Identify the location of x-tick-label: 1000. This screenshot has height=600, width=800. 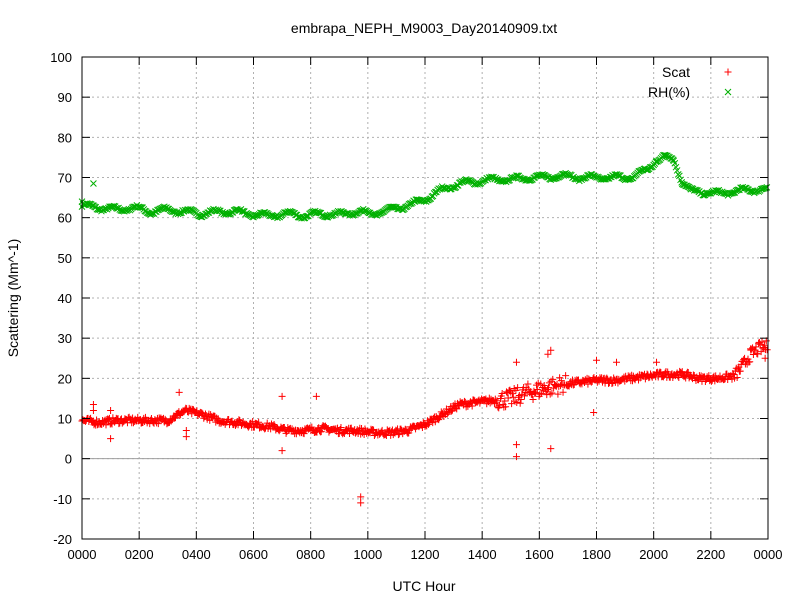
(367, 554).